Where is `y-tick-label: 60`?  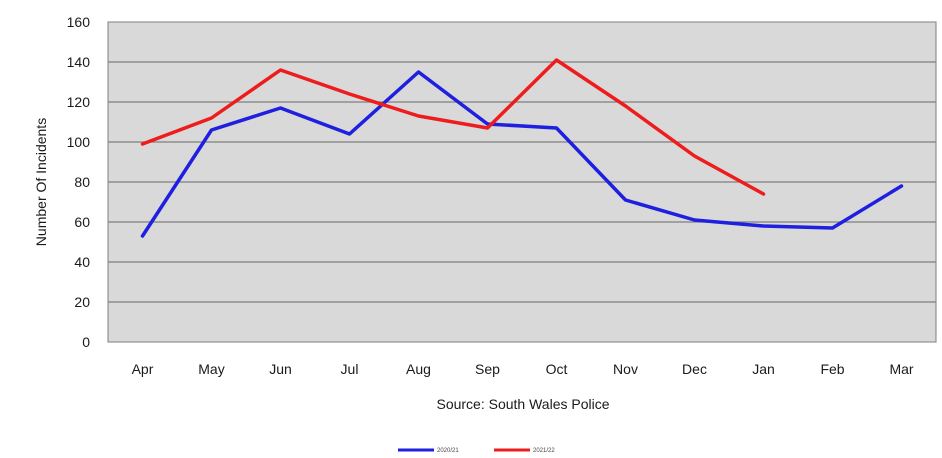
y-tick-label: 60 is located at coordinates (82, 222).